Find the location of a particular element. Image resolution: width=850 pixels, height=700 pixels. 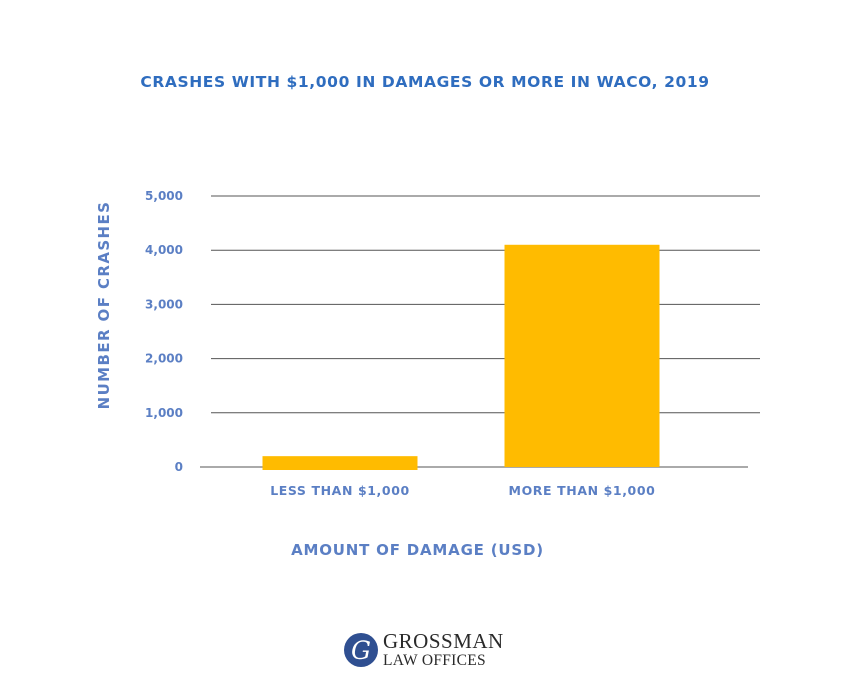

logo-text: GROSSMAN LAW OFFICES is located at coordinates (443, 650).